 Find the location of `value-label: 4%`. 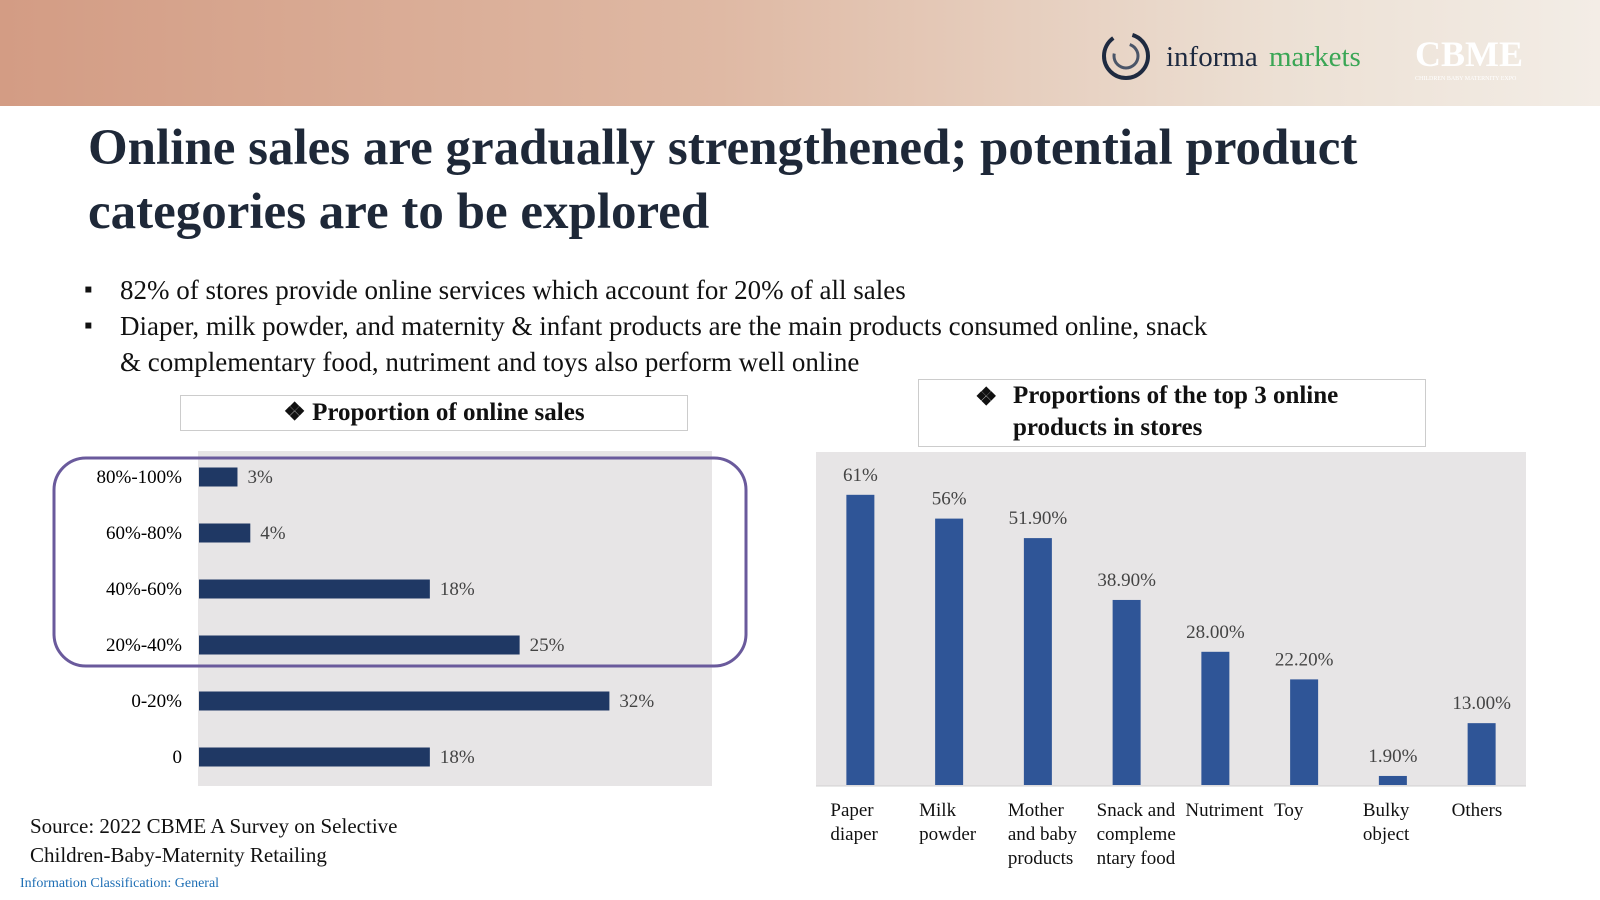

value-label: 4% is located at coordinates (273, 533).